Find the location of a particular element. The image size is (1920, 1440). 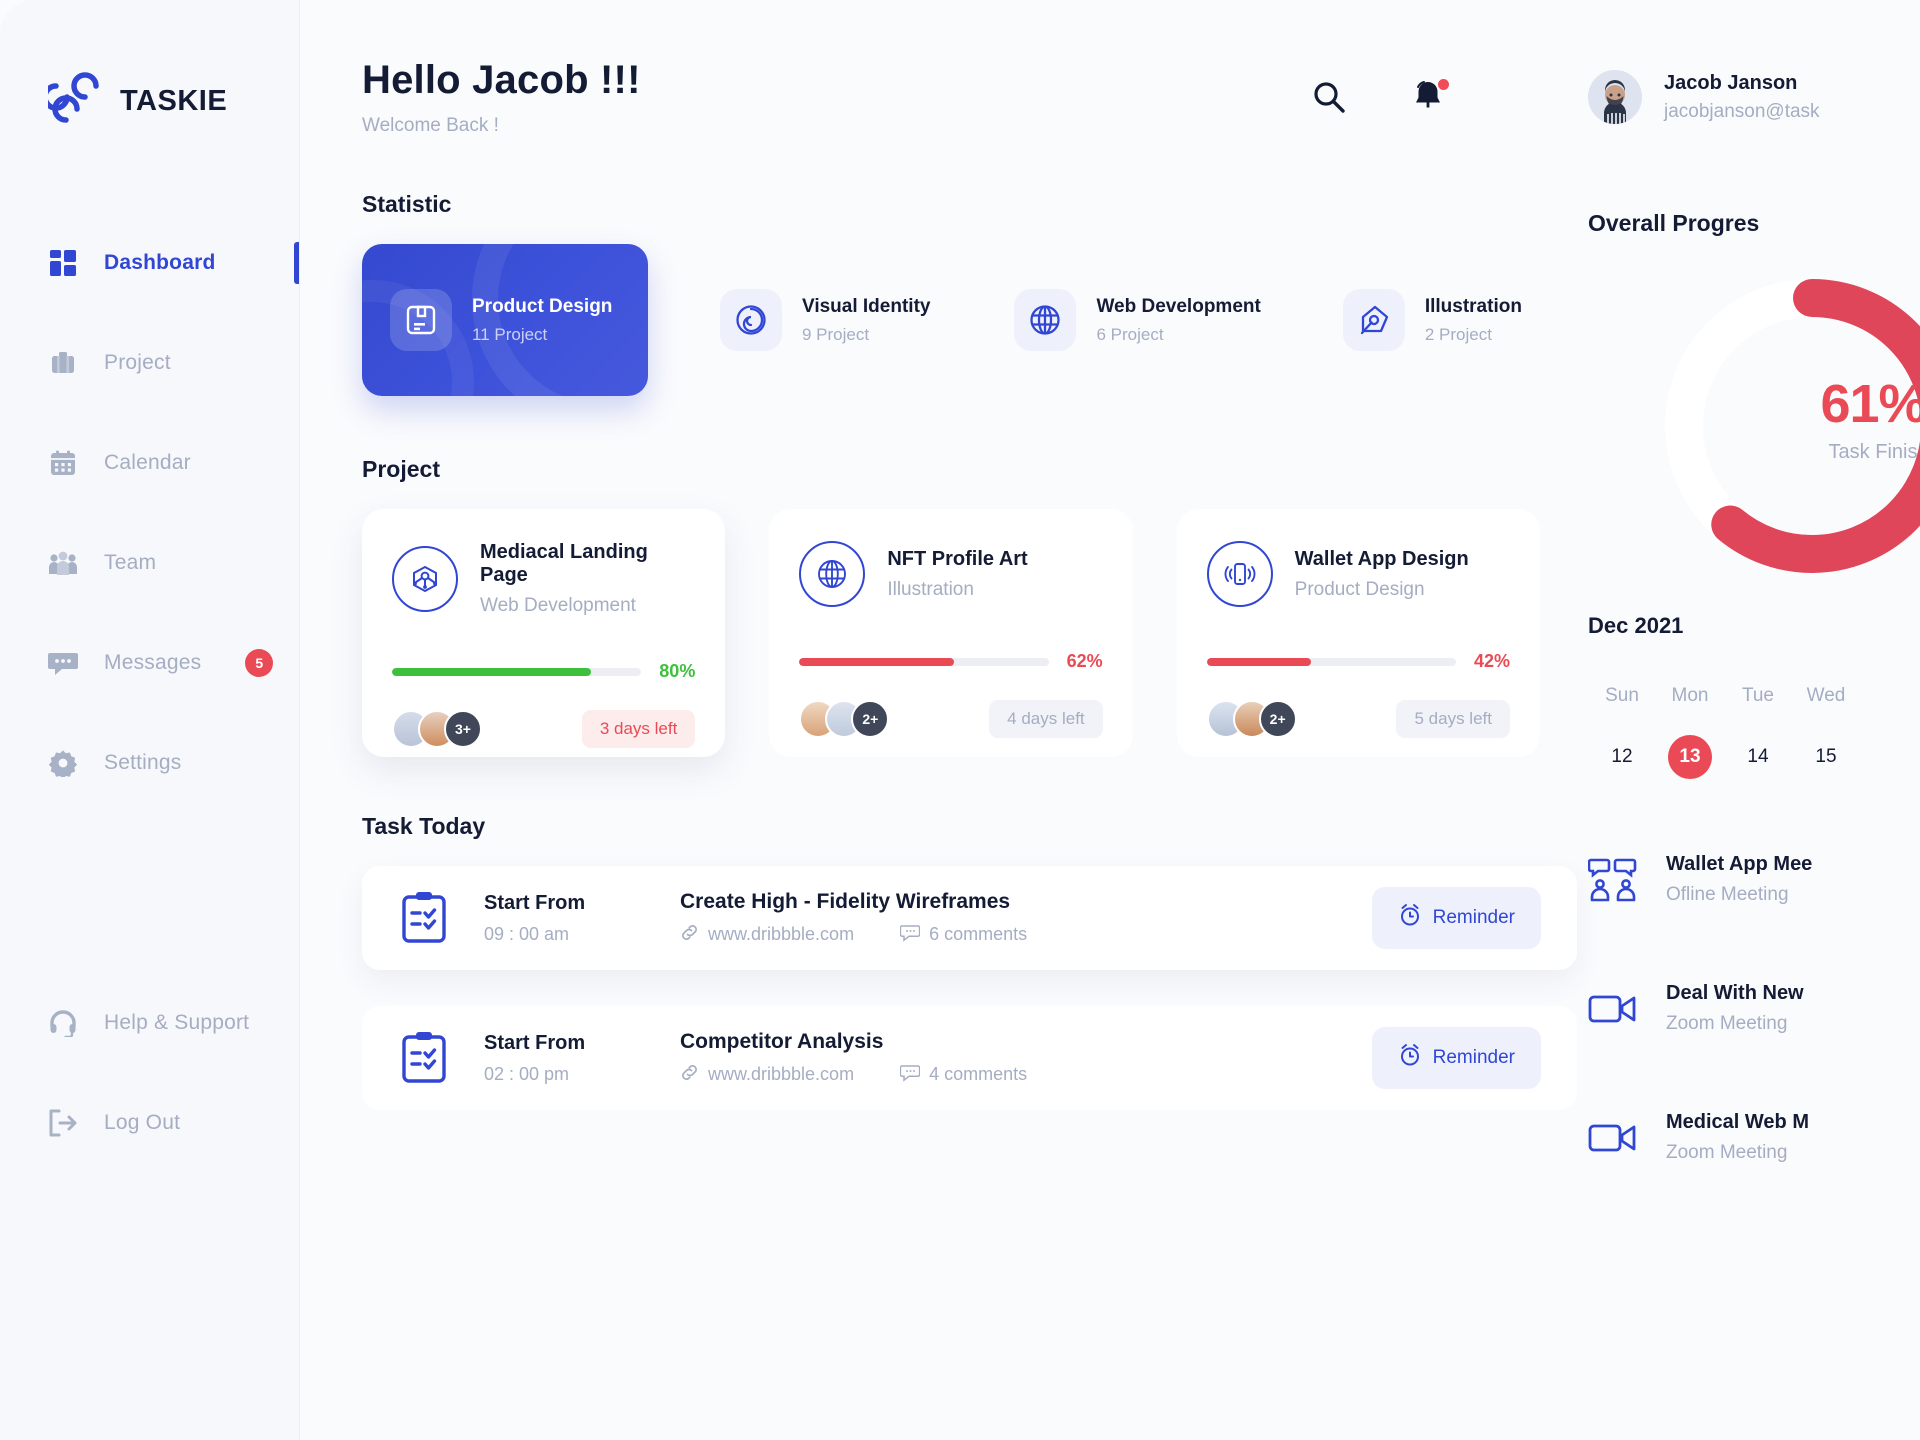

project-card: NFT Profile Art Illustration 62% 2+ is located at coordinates (951, 633).